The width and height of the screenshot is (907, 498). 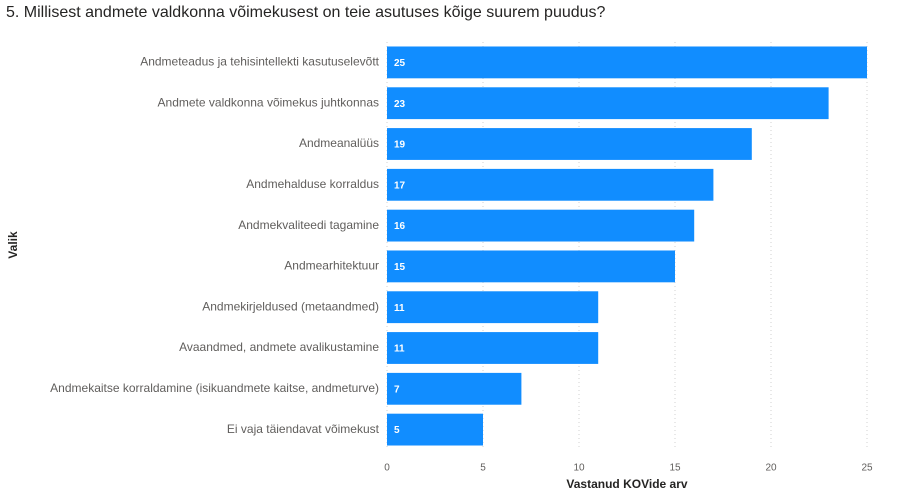 I want to click on x-tick-label: 5, so click(x=483, y=468).